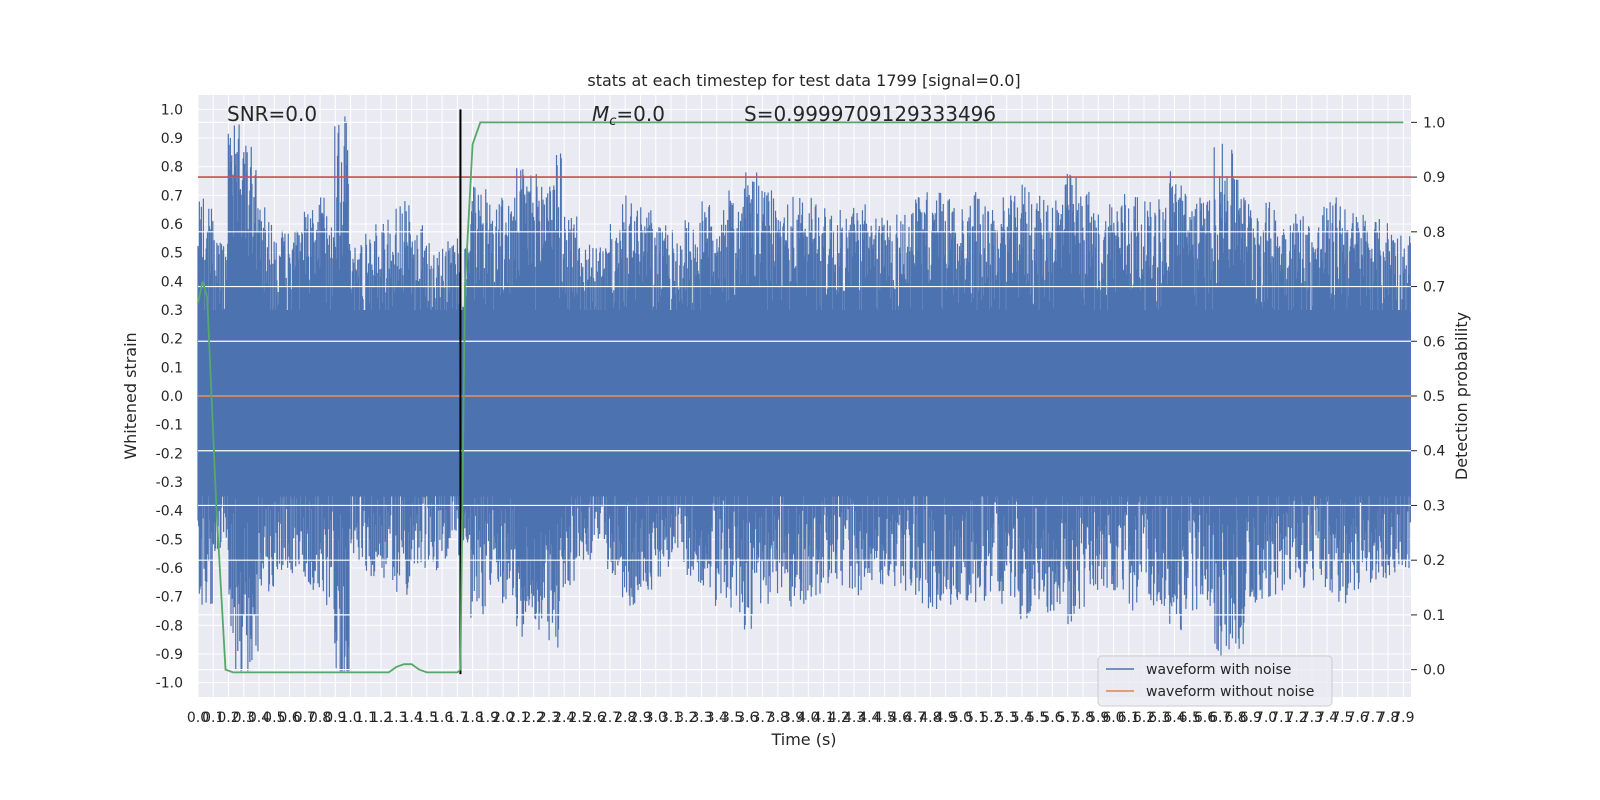  Describe the element at coordinates (762, 718) in the screenshot. I see `x-tick-label: 3.7` at that location.